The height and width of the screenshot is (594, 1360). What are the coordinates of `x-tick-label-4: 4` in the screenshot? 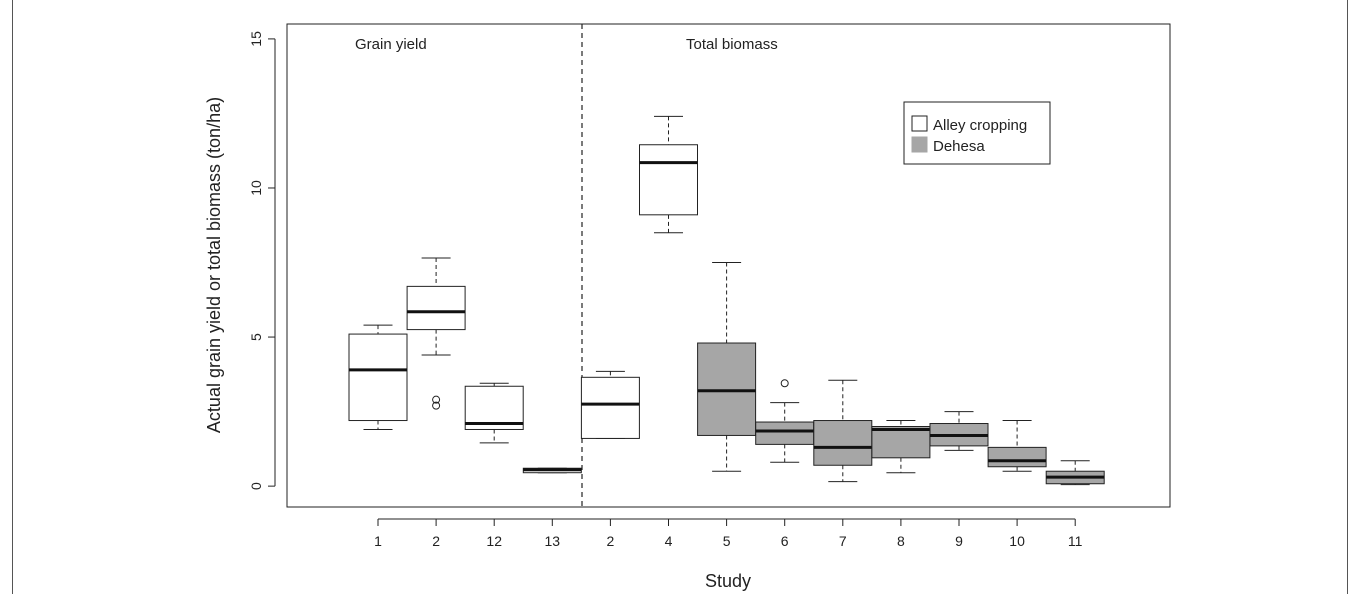 It's located at (669, 541).